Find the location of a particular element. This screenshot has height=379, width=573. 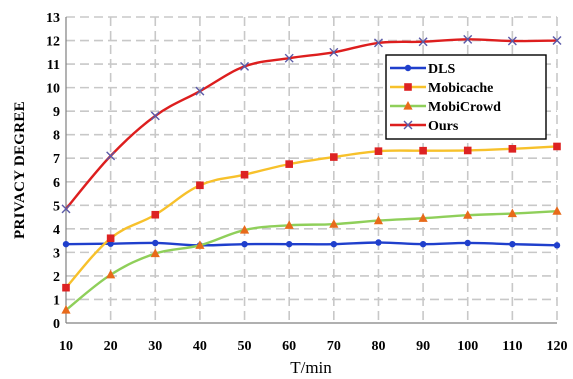

x-tick-labels: 10 20 30 40 50 60 70 80 90 100 110 120 is located at coordinates (313, 346).